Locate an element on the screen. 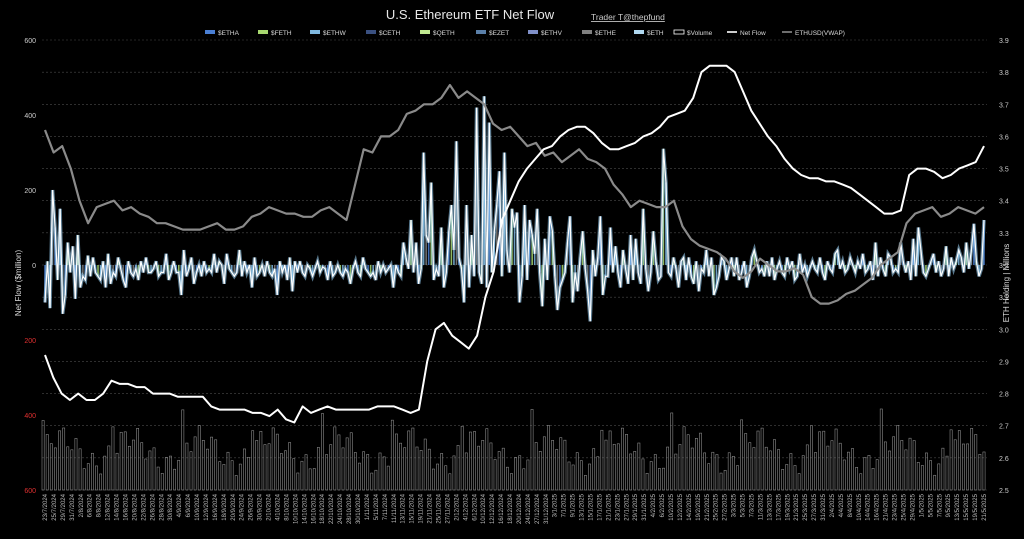  y2-tick-label: 3.8 is located at coordinates (1004, 73).